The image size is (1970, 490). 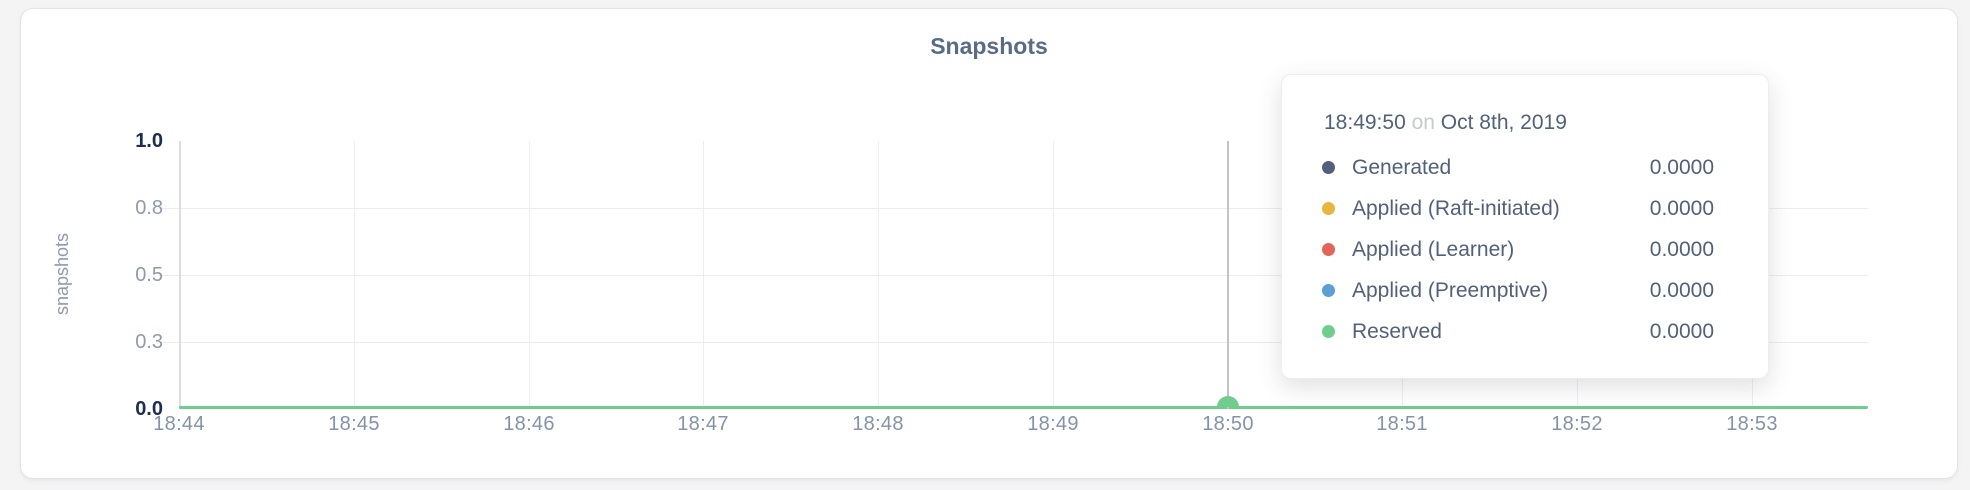 I want to click on tooltip-connector: on, so click(x=1423, y=122).